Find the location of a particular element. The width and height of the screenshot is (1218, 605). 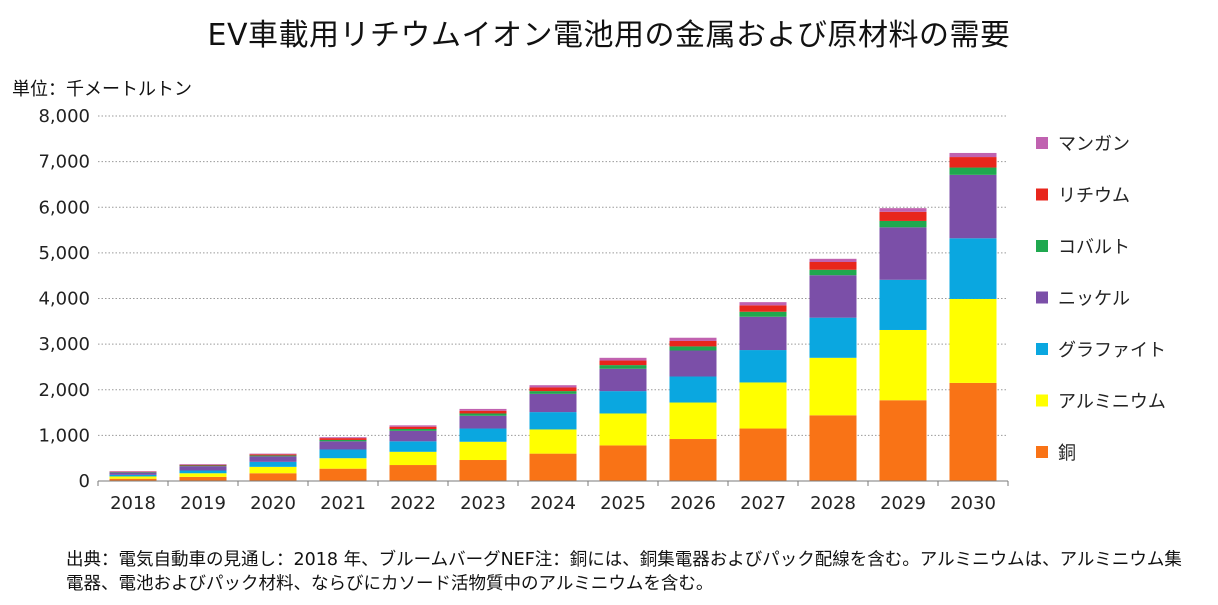

x-tick-label: 2022 is located at coordinates (413, 503).